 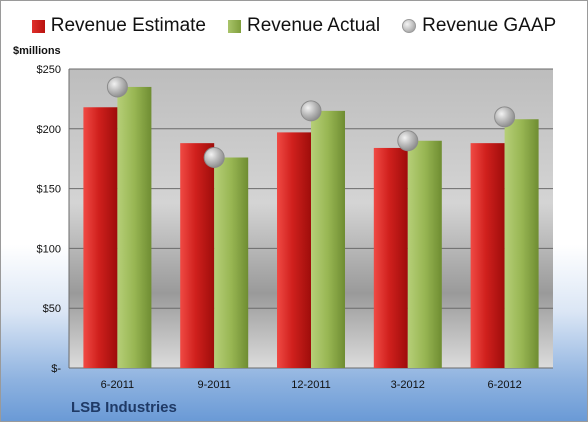 What do you see at coordinates (213, 385) in the screenshot?
I see `x-tick-label: 9-2011` at bounding box center [213, 385].